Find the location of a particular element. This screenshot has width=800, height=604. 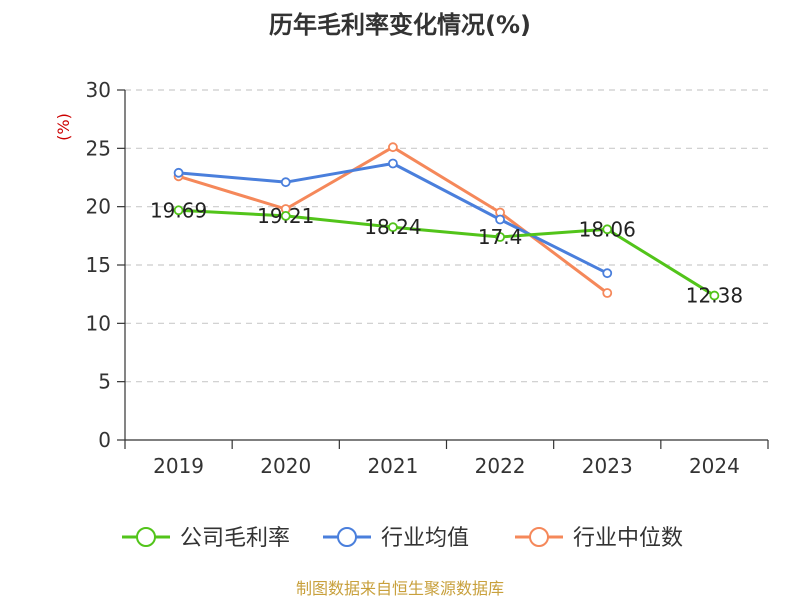

chart-title: 历年毛利率变化情况(%) is located at coordinates (400, 25).